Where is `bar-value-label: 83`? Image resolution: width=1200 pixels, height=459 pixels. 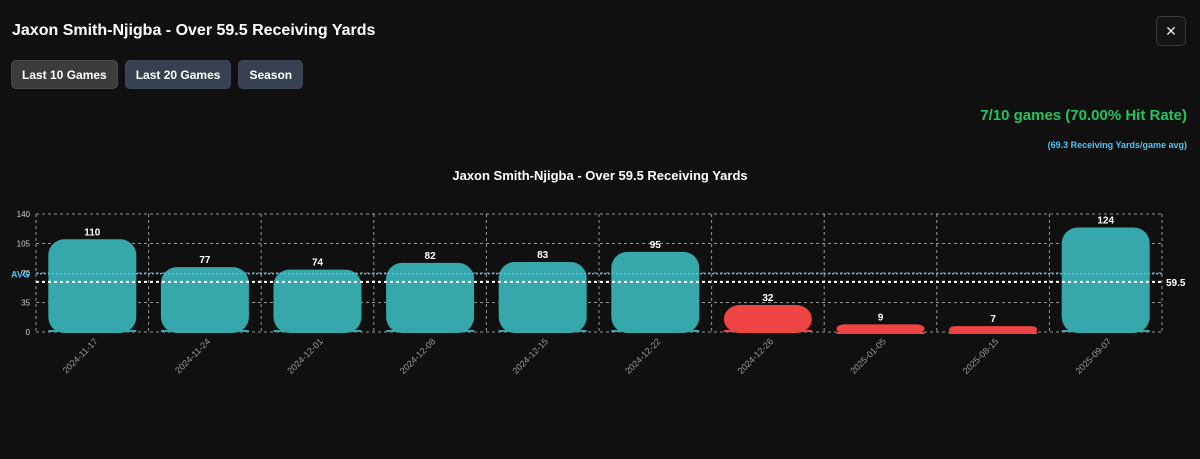
bar-value-label: 83 is located at coordinates (543, 255).